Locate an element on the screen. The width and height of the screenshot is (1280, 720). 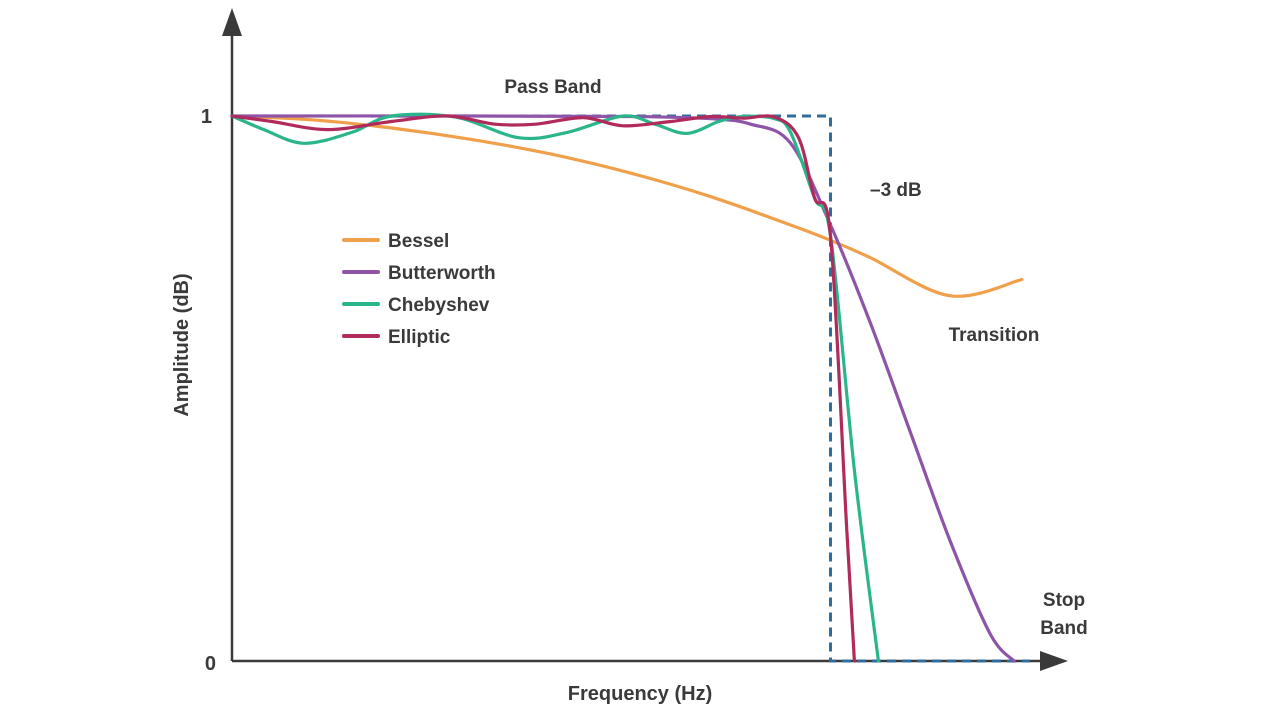
legend: Bessel Butterworth Chebyshev Elliptic is located at coordinates (419, 289).